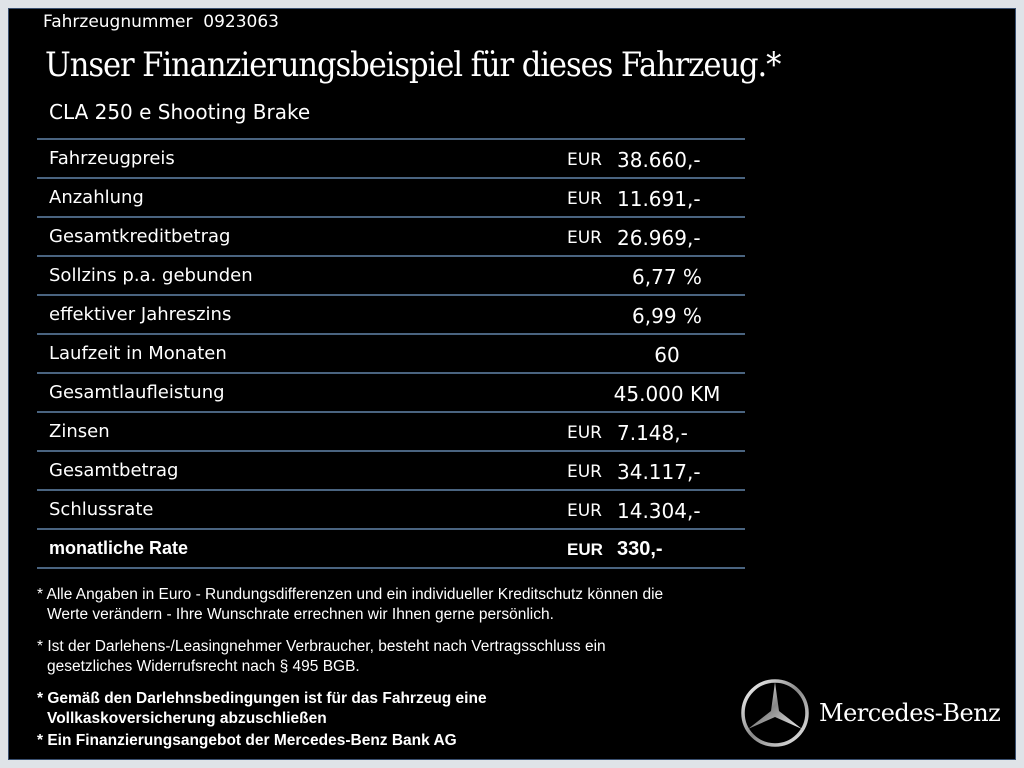 The image size is (1024, 768). I want to click on table-row: Zinsen EUR 7.148,-, so click(391, 430).